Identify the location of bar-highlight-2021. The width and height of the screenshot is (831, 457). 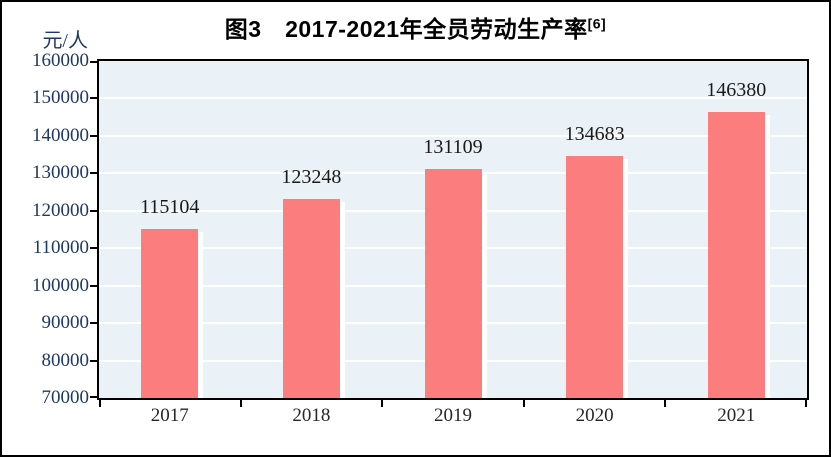
(767, 256).